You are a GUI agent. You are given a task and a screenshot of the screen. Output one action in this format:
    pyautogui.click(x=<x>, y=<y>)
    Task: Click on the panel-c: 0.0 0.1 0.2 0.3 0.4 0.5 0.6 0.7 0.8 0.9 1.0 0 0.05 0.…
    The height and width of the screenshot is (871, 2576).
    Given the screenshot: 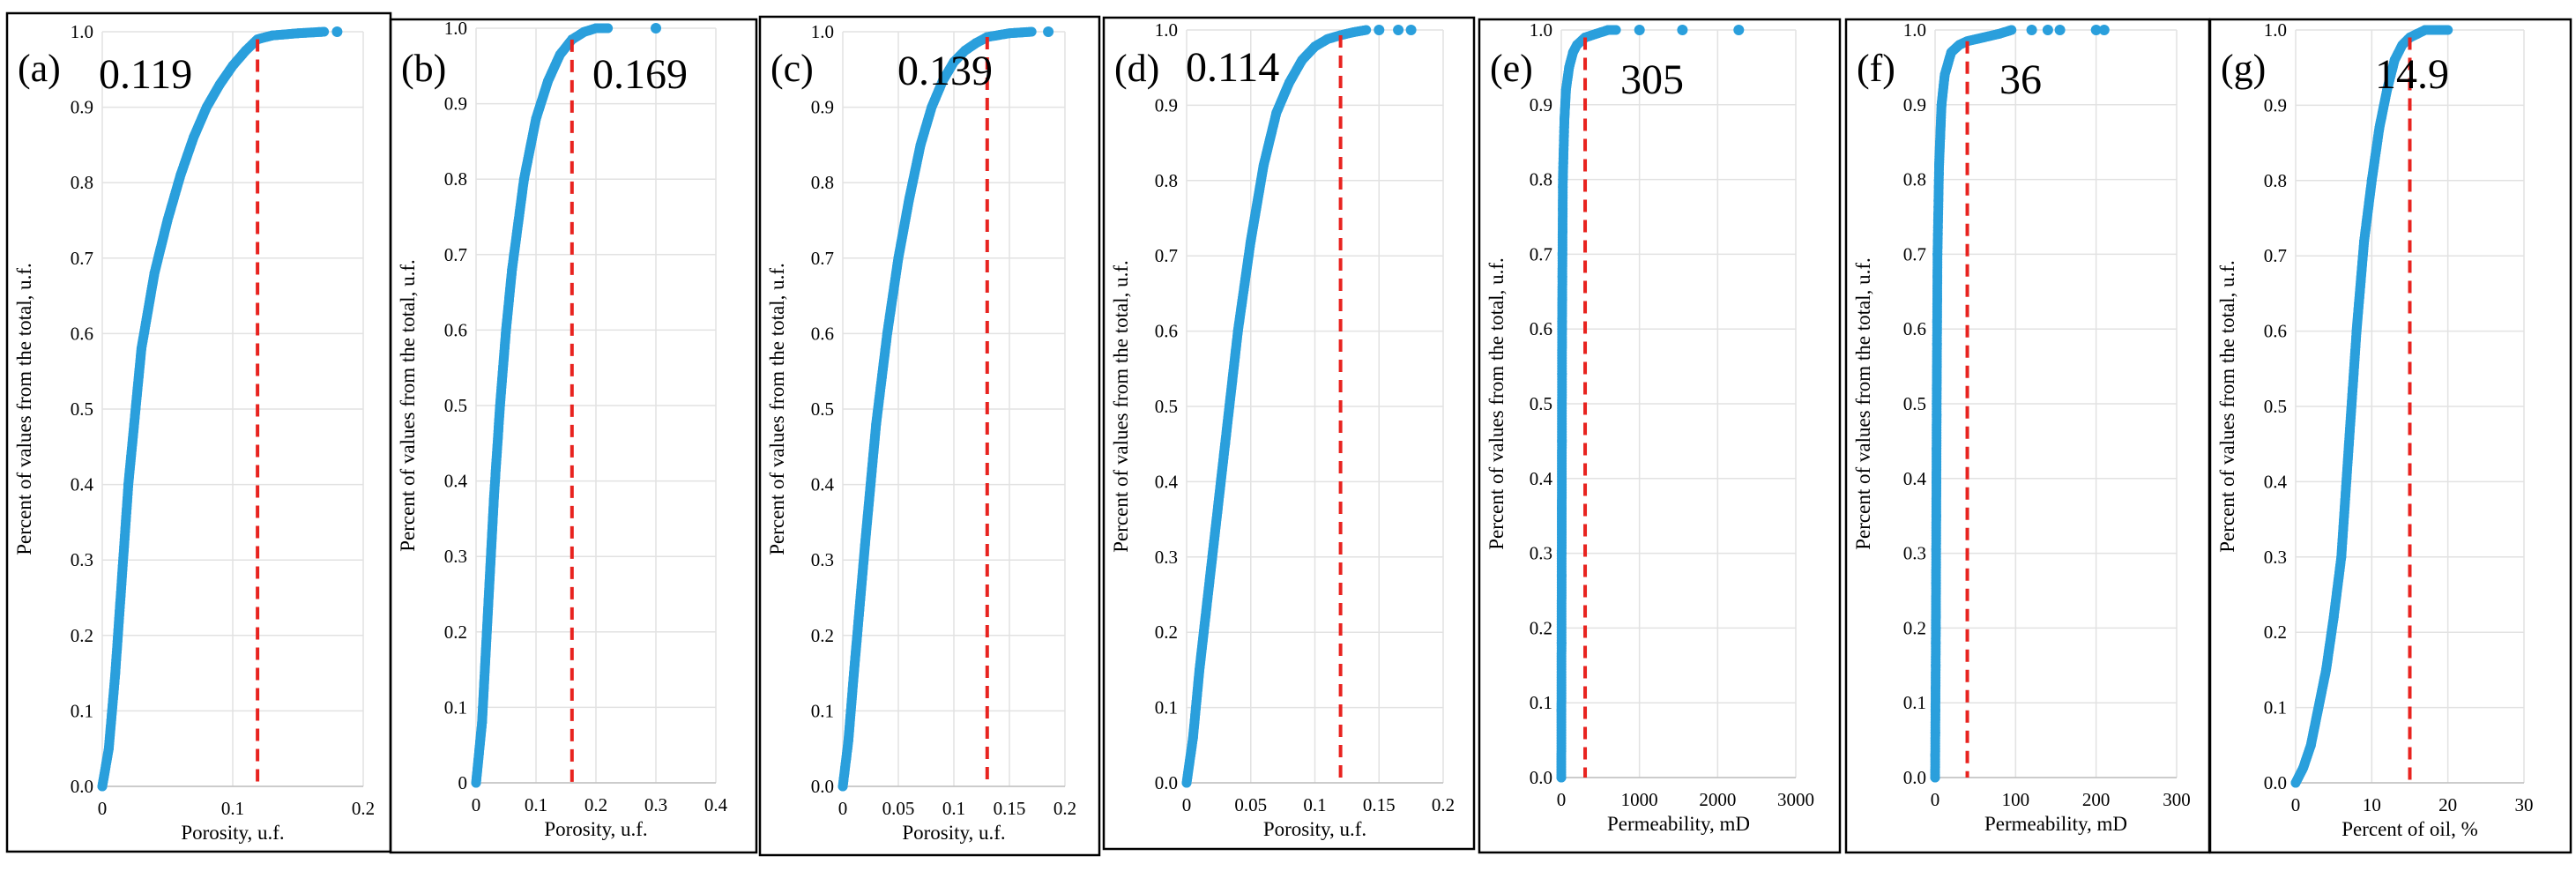 What is the action you would take?
    pyautogui.click(x=929, y=436)
    